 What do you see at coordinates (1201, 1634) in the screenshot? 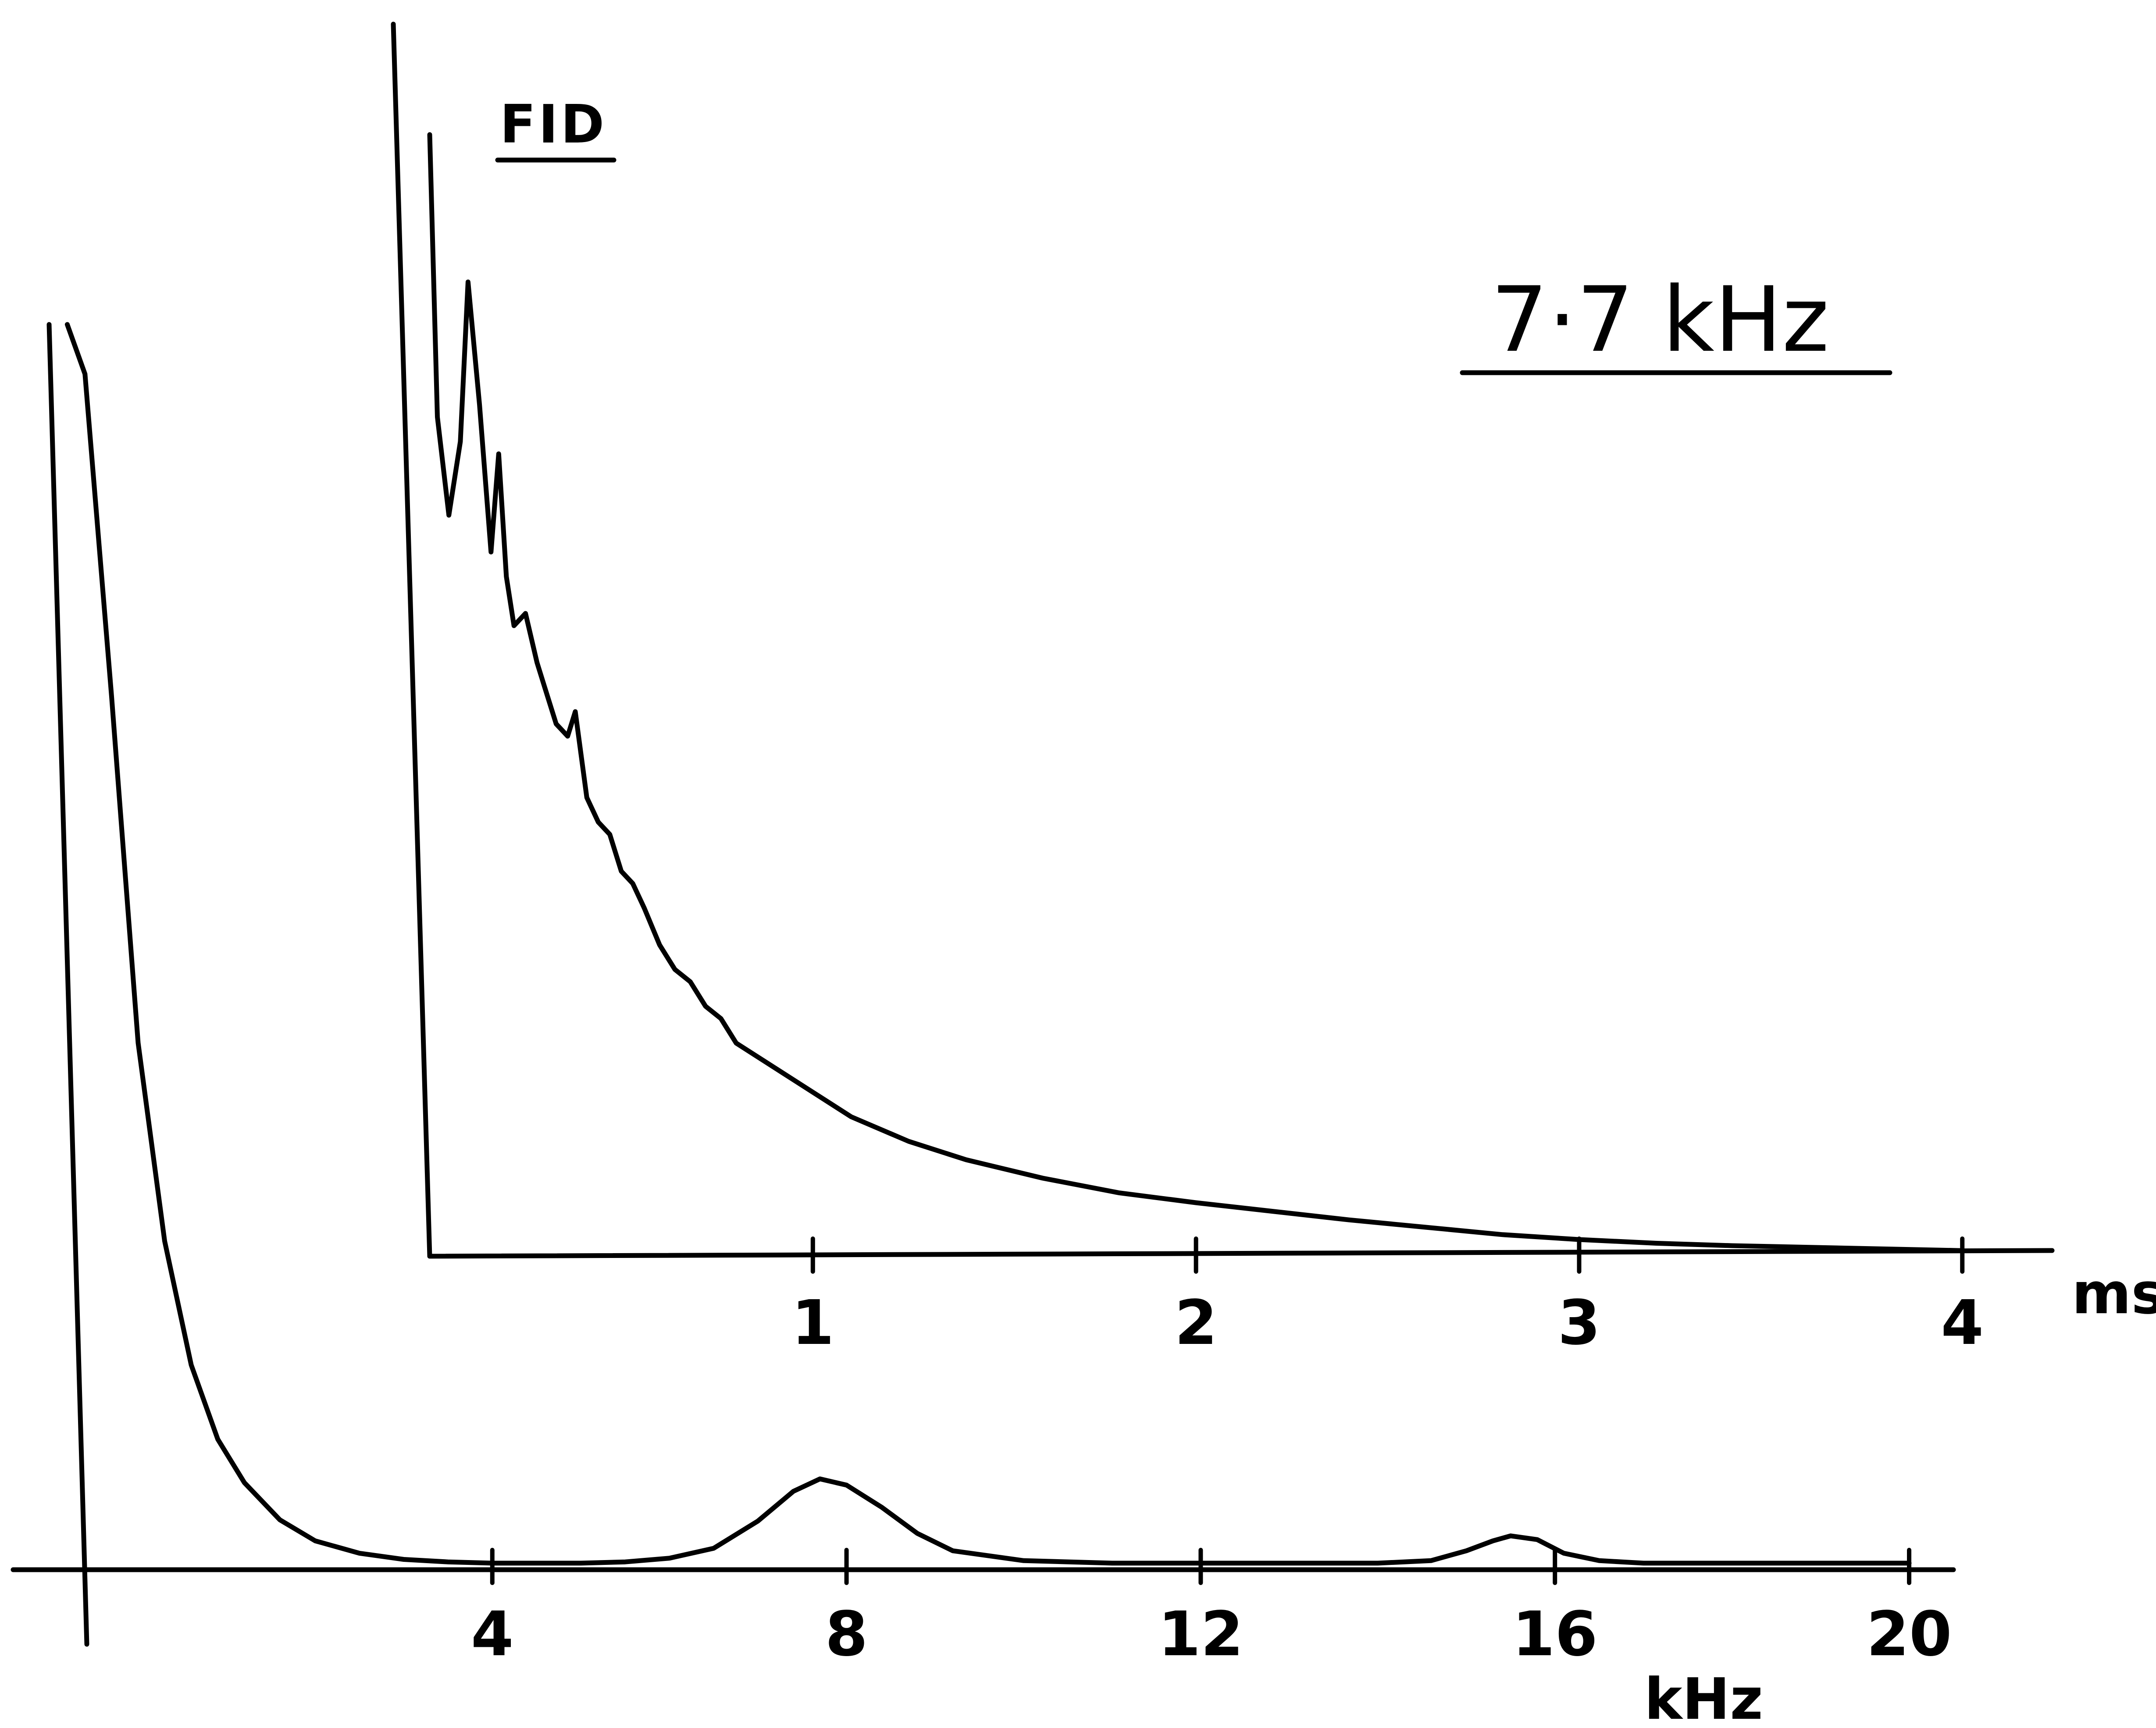
I see `spectrum-x-tick-label: 12` at bounding box center [1201, 1634].